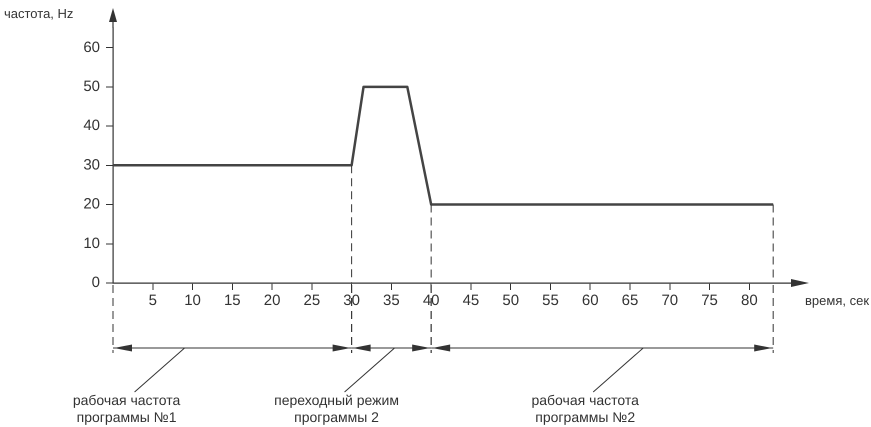 This screenshot has height=427, width=871. I want to click on x-axis-title: время, сек, so click(837, 300).